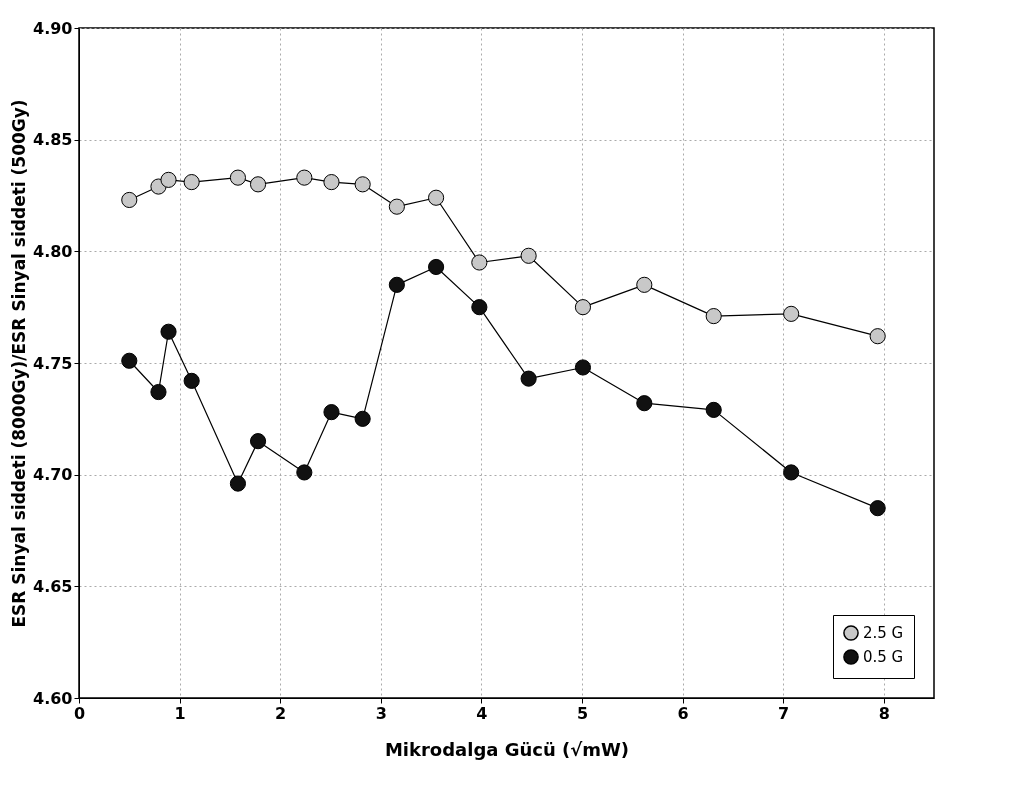  Describe the element at coordinates (53, 28) in the screenshot. I see `y-tick-label: 4.90` at that location.